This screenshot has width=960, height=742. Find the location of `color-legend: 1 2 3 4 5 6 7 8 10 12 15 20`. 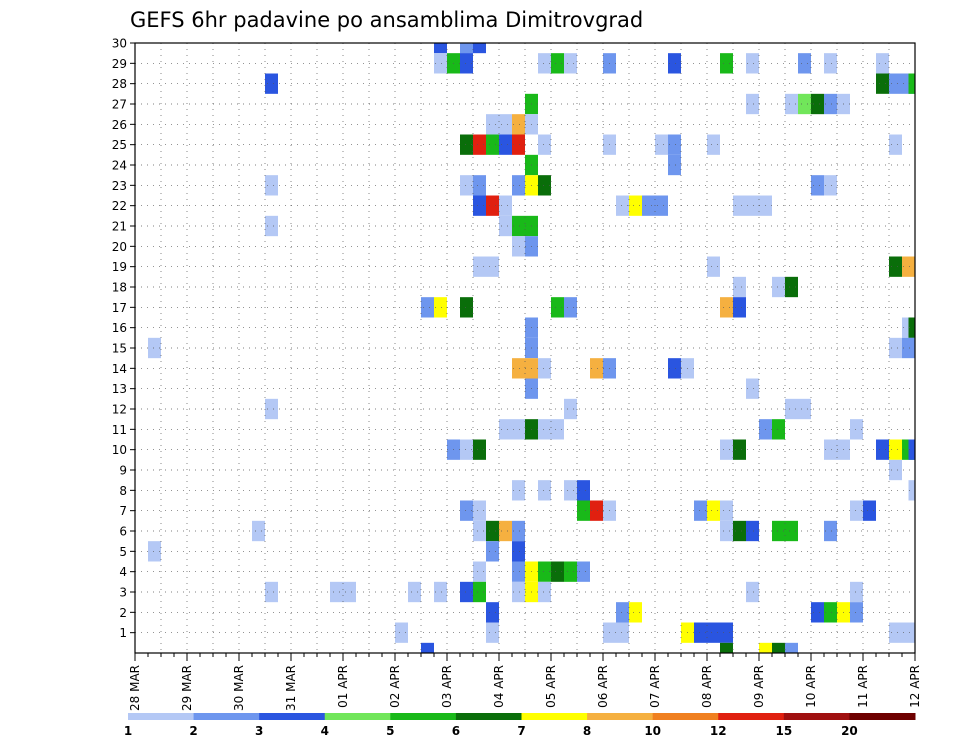

color-legend: 1 2 3 4 5 6 7 8 10 12 15 20 is located at coordinates (520, 725).